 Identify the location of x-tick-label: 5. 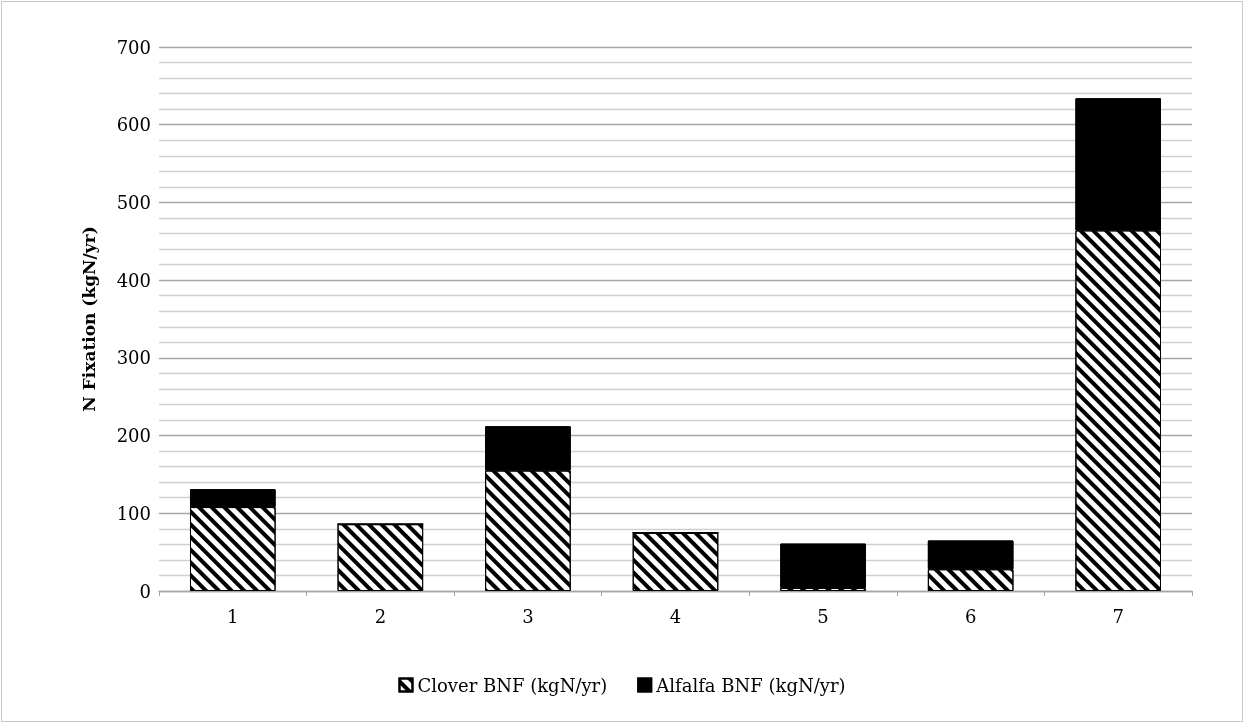
(823, 616).